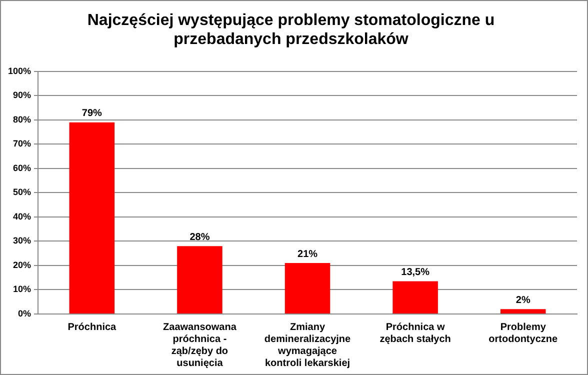 This screenshot has height=375, width=588. Describe the element at coordinates (200, 237) in the screenshot. I see `data-label: 28%` at that location.